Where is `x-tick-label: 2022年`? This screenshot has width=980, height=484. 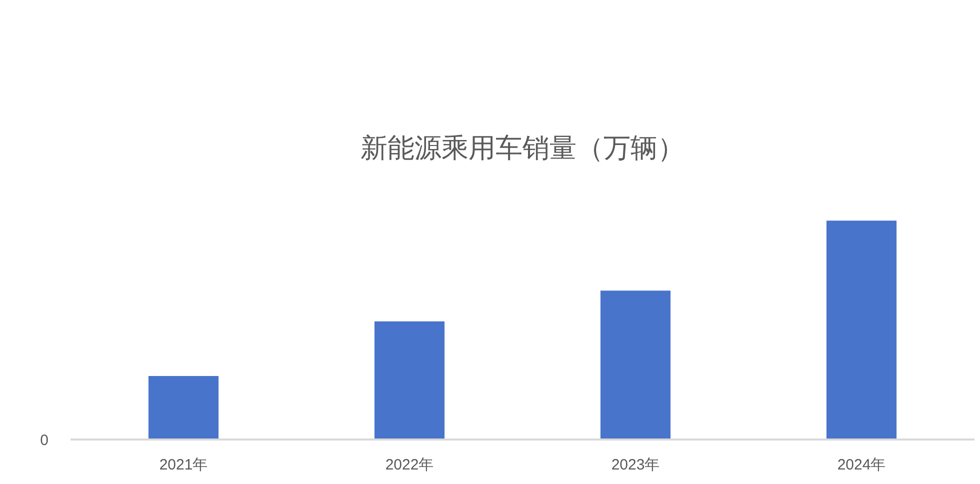
x-tick-label: 2022年 is located at coordinates (409, 465).